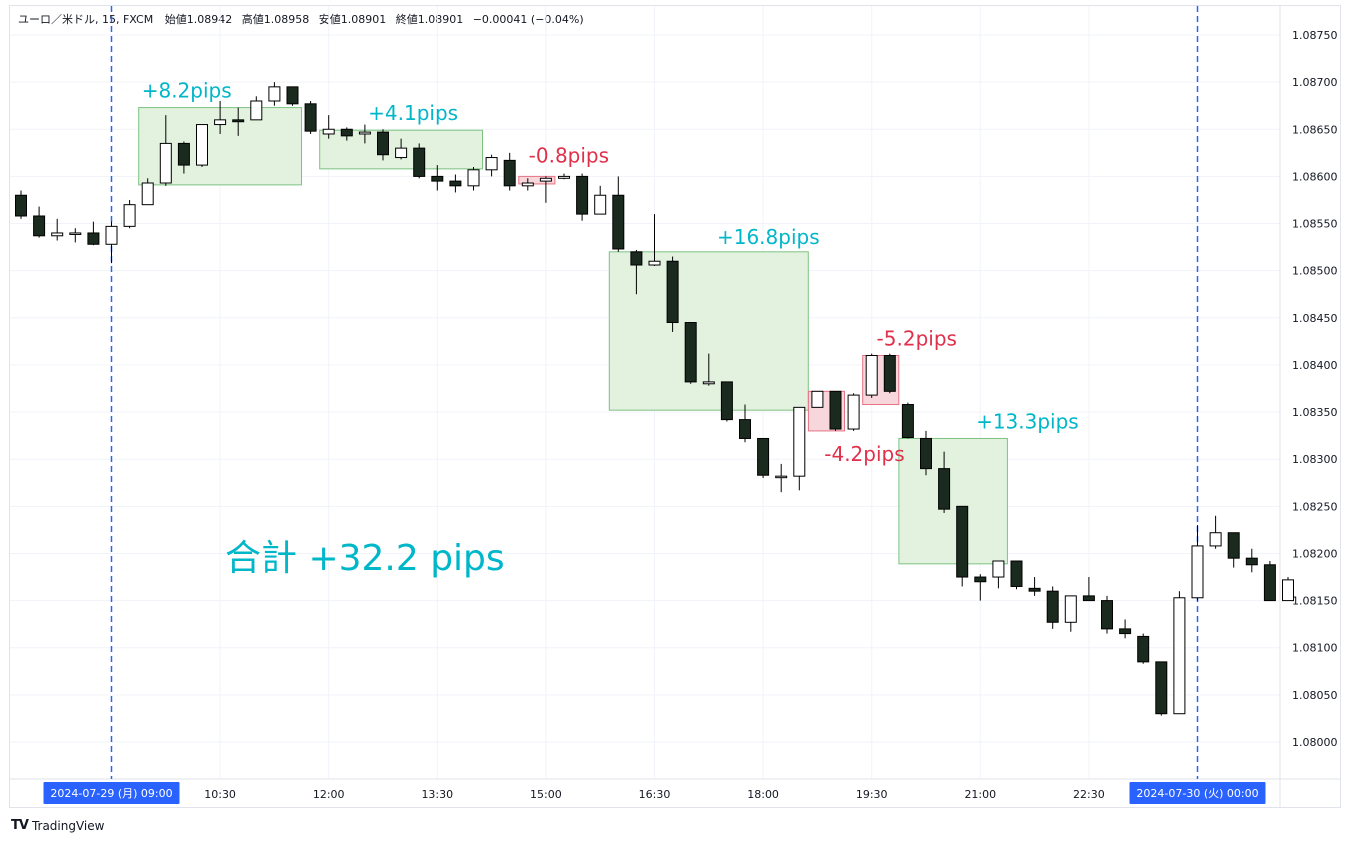  Describe the element at coordinates (1315, 318) in the screenshot. I see `y-tick-label: 1.08450` at that location.